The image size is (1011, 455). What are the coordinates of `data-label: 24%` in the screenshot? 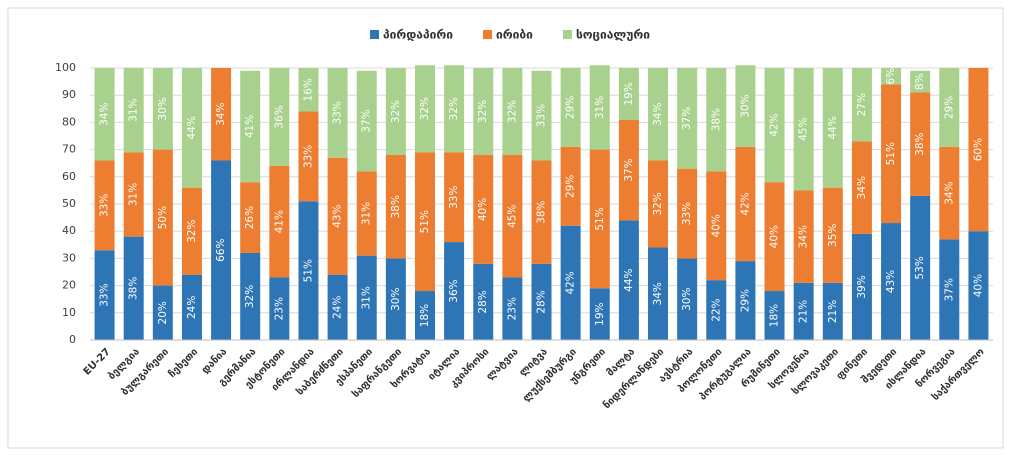 It's located at (192, 307).